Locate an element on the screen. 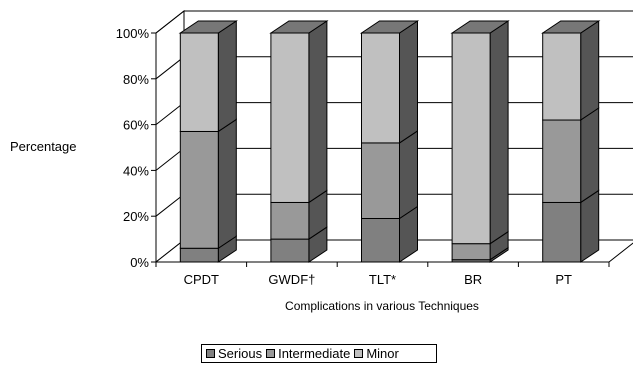 The image size is (633, 368). x-tick-label: PT is located at coordinates (563, 279).